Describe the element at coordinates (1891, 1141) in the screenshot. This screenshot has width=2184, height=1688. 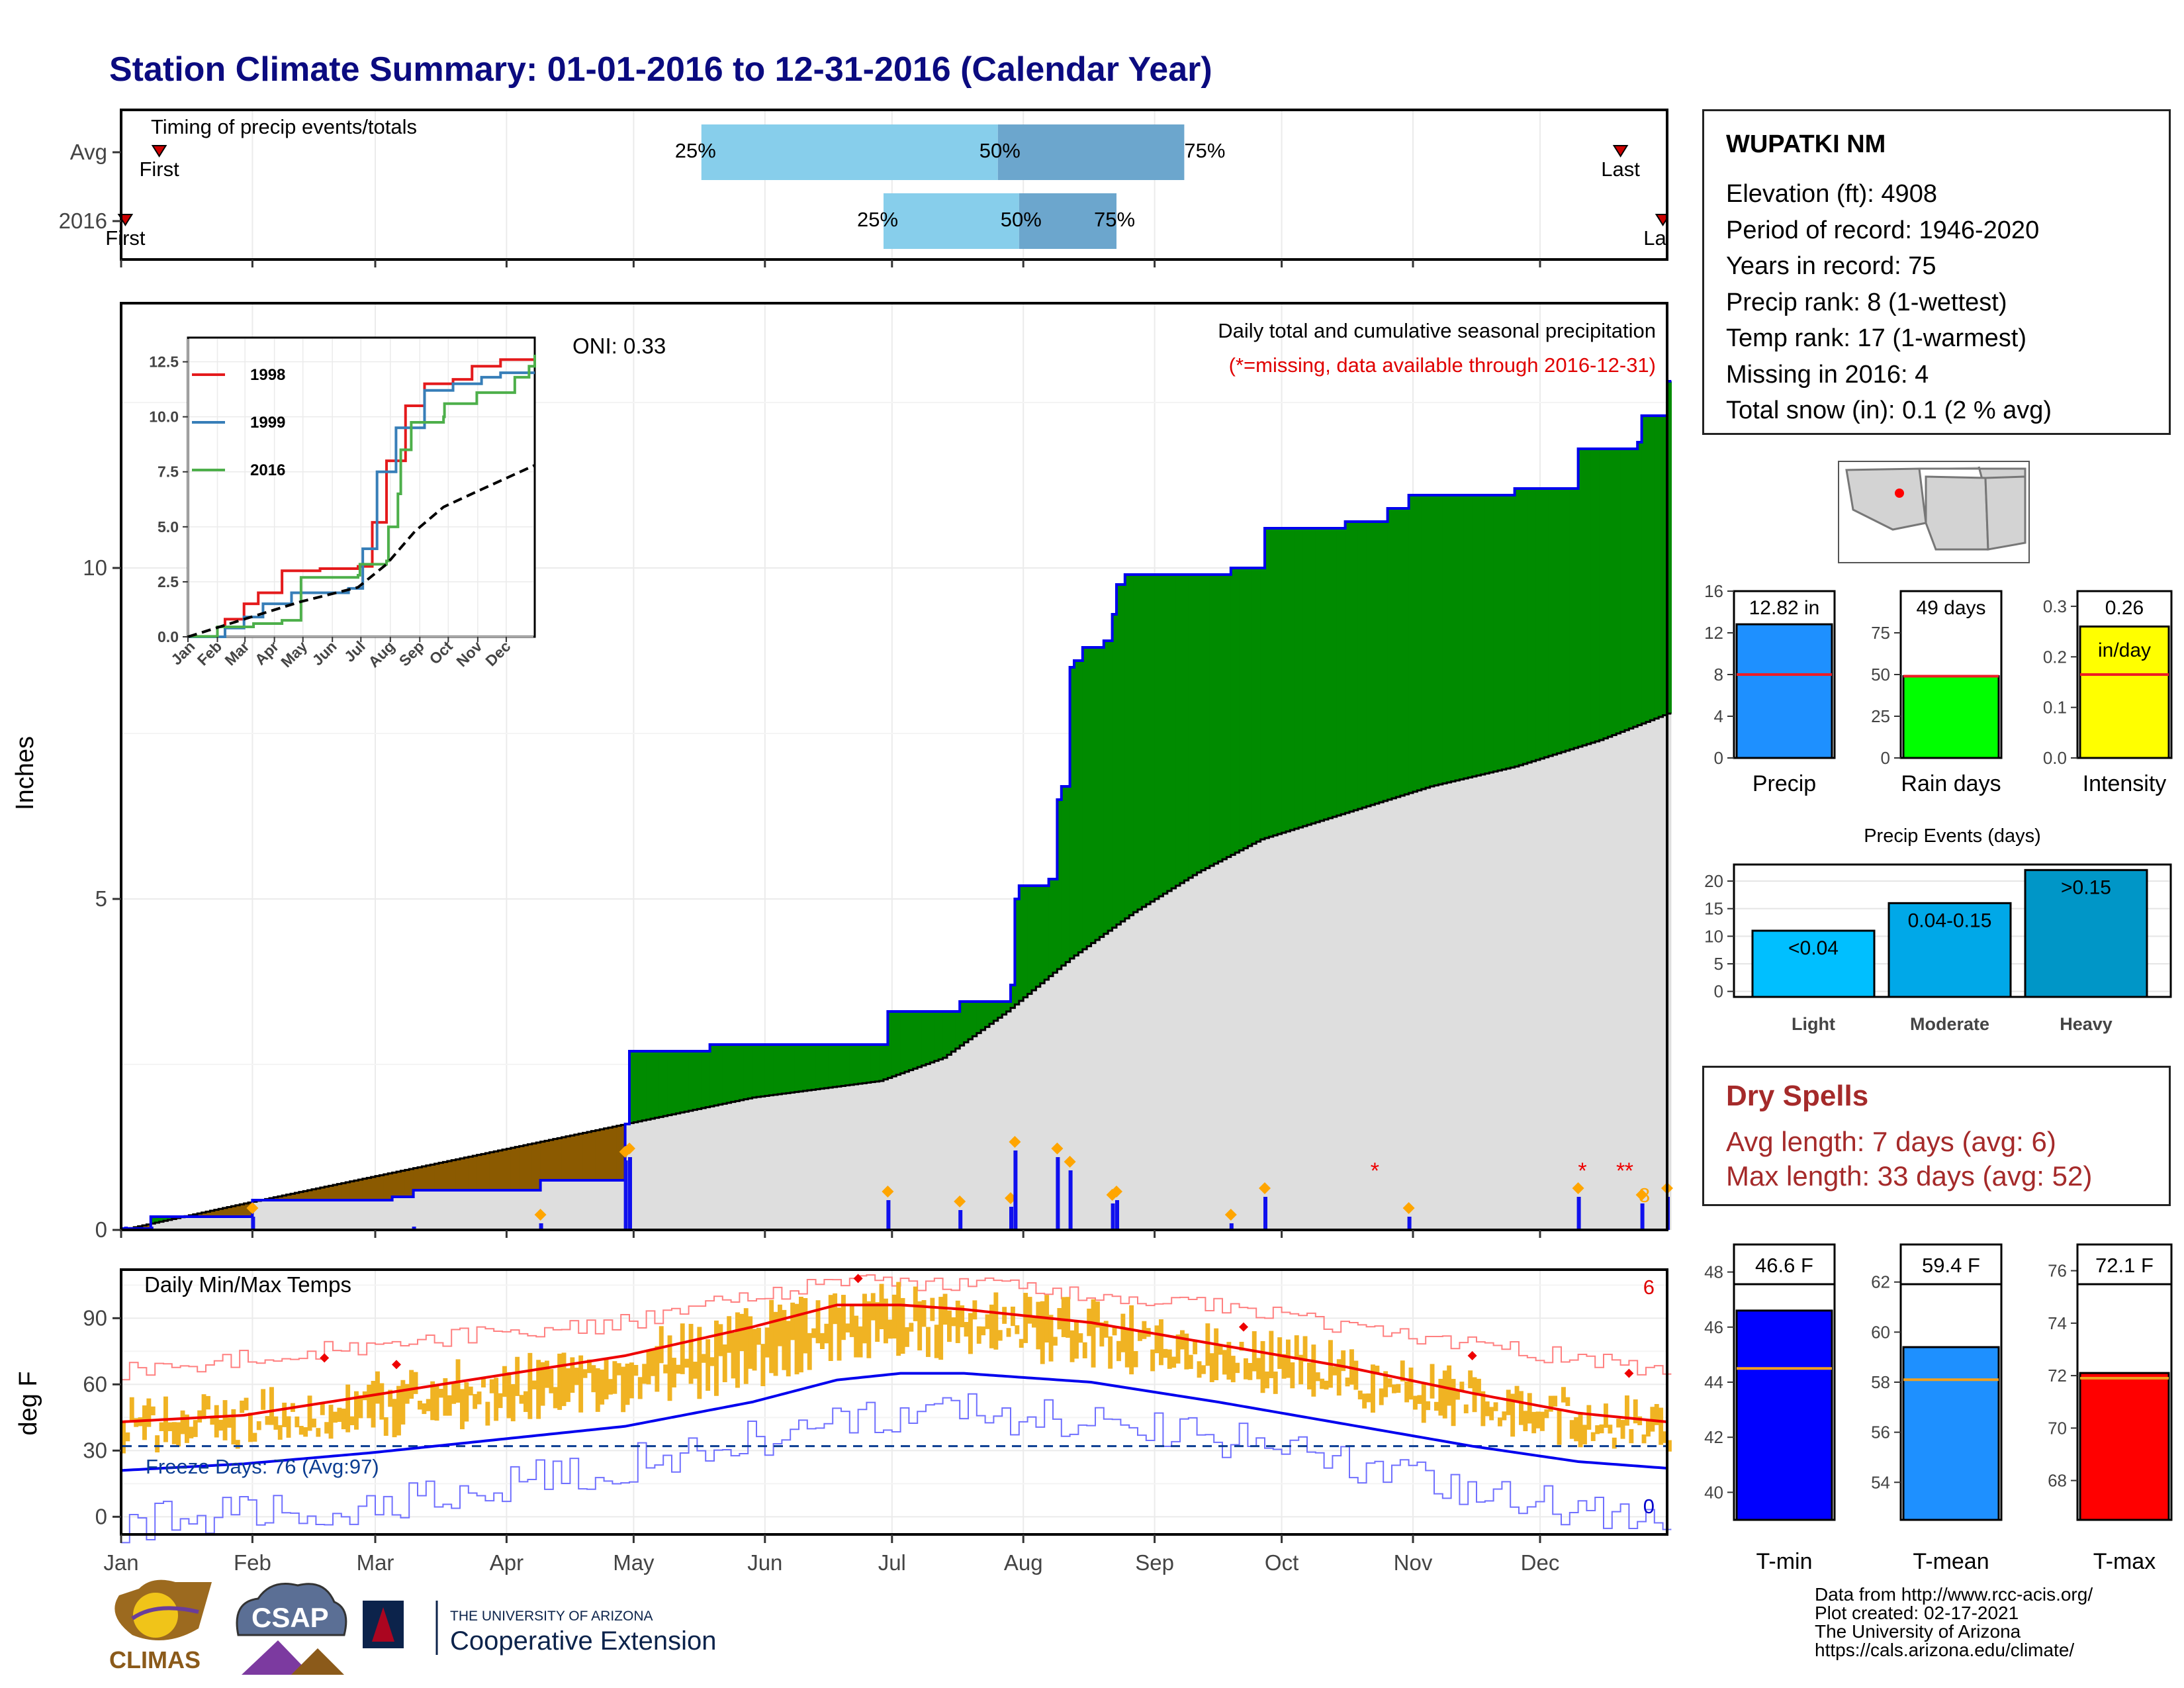
I see `dry-spells-avg: Avg length: 7 days (avg: 6)` at that location.